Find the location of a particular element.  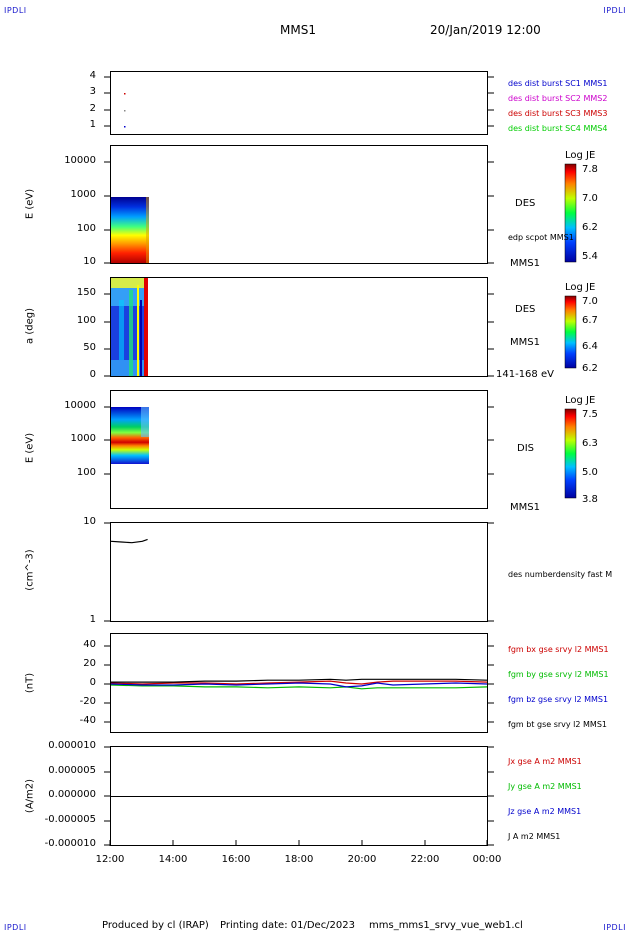

p4-ytick-label: 10000 is located at coordinates (80, 405).